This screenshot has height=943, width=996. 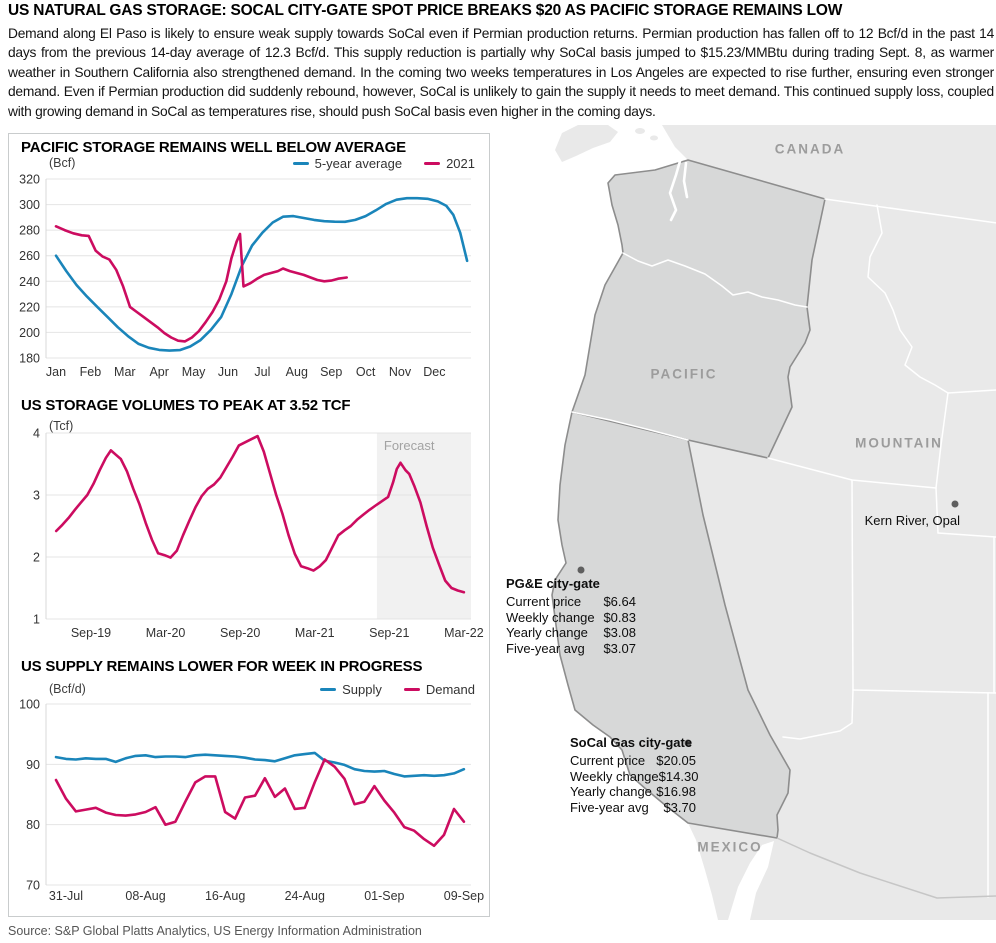 What do you see at coordinates (631, 742) in the screenshot?
I see `callout-title: SoCal Gas city-gate` at bounding box center [631, 742].